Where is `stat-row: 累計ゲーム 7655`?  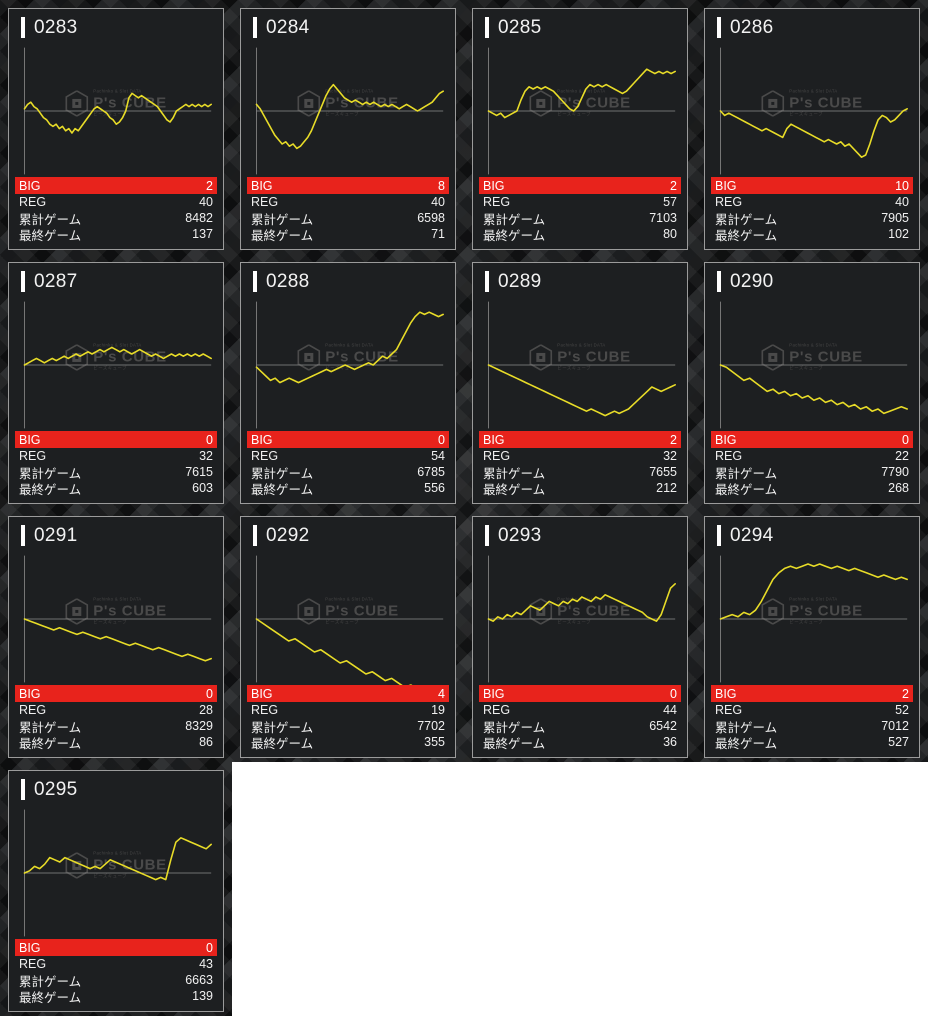
stat-row: 累計ゲーム 7655 is located at coordinates (580, 472).